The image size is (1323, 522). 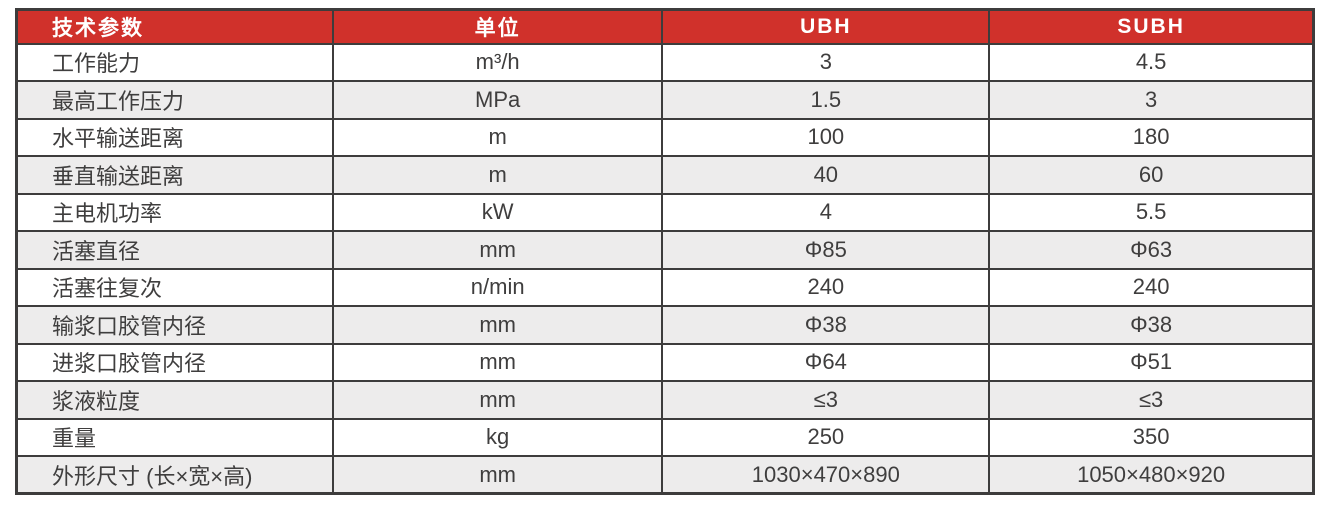 What do you see at coordinates (174, 100) in the screenshot?
I see `cell-param: 最高工作压力` at bounding box center [174, 100].